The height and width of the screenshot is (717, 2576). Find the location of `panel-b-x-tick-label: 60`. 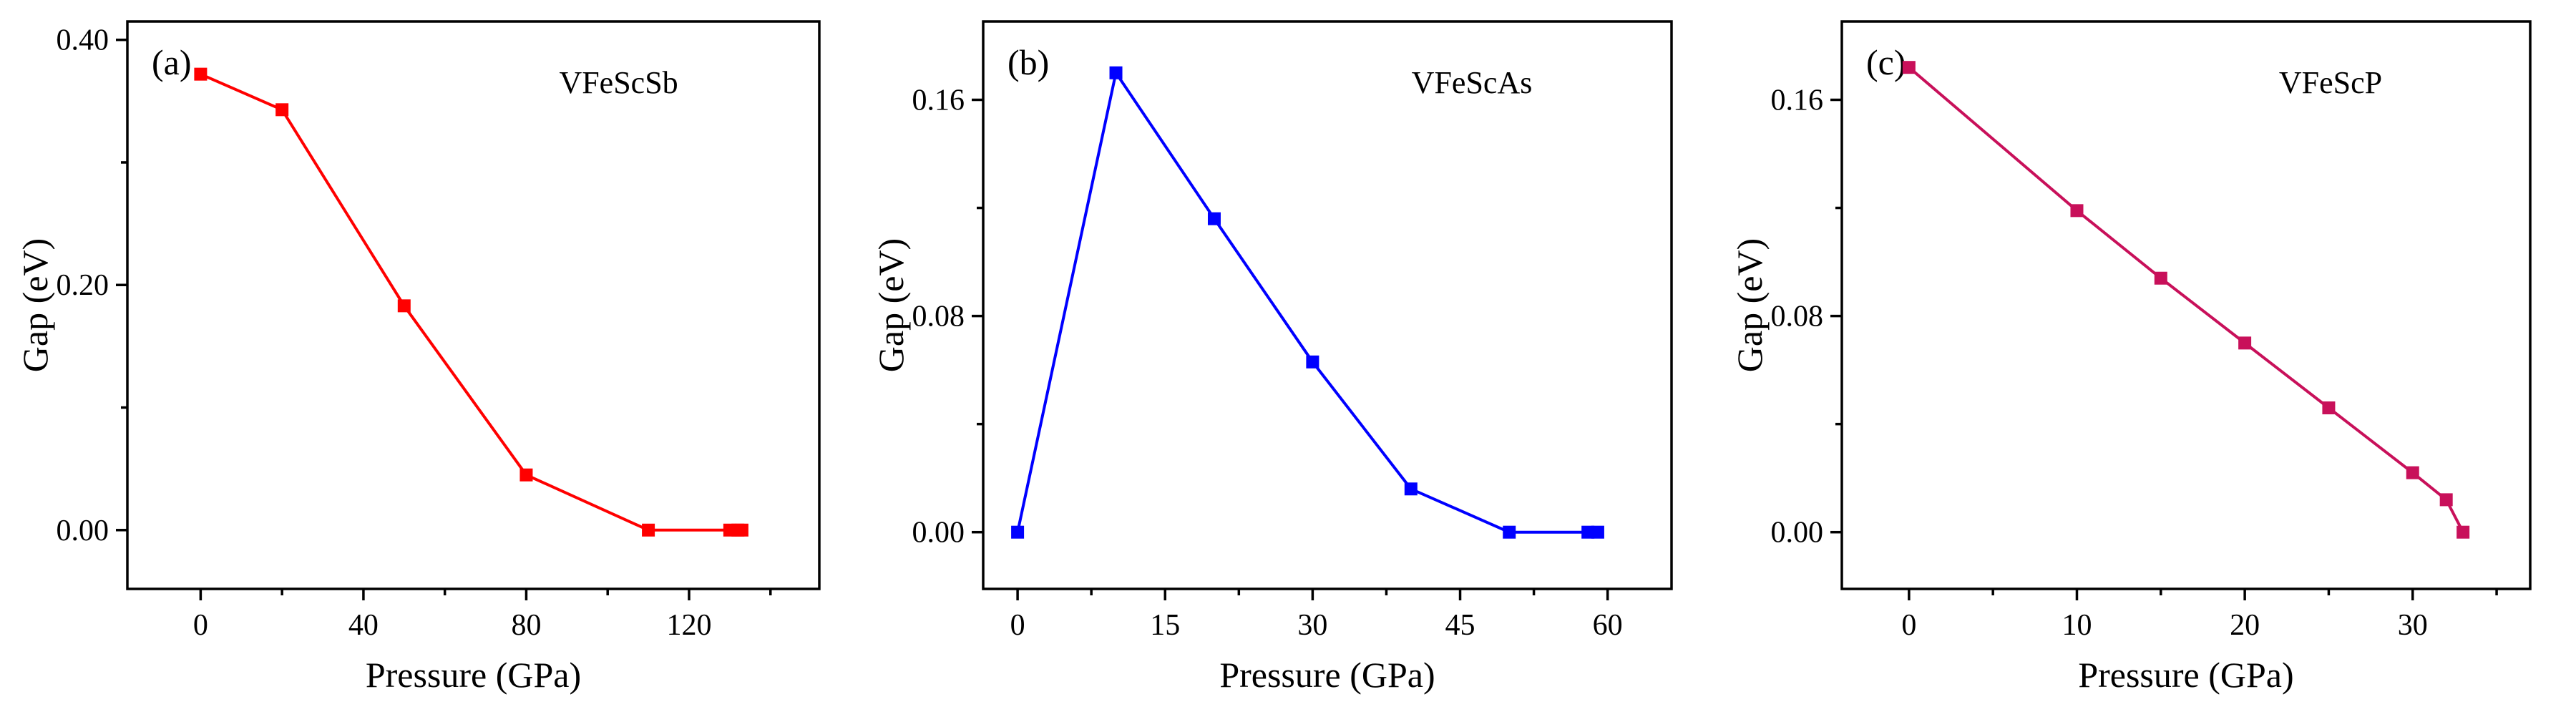

panel-b-x-tick-label: 60 is located at coordinates (1608, 625).